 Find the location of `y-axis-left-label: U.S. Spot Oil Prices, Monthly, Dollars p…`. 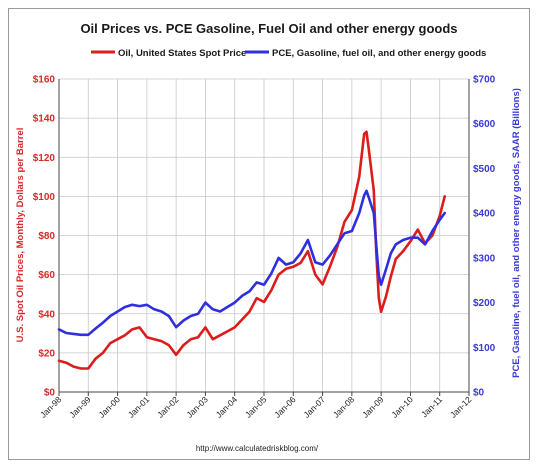

y-axis-left-label: U.S. Spot Oil Prices, Monthly, Dollars p… is located at coordinates (20, 235).